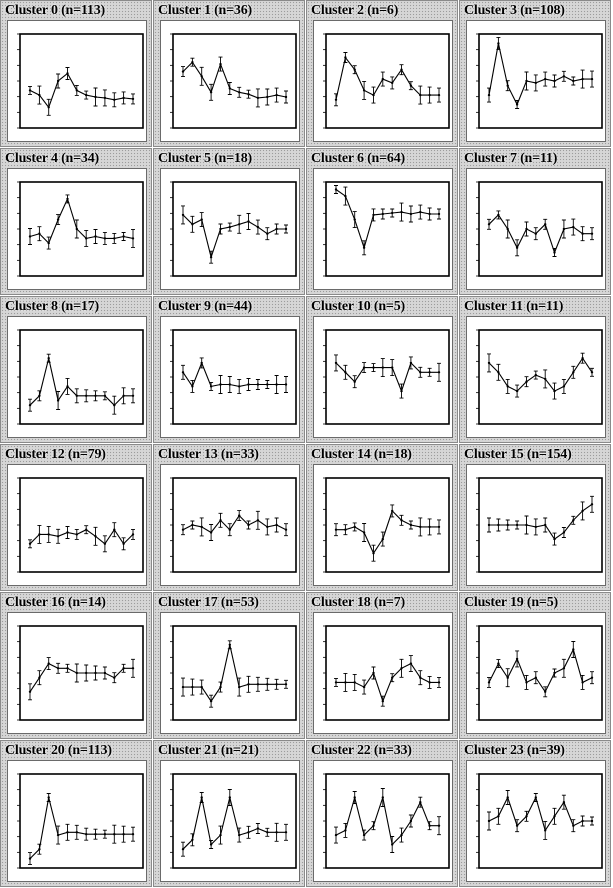  I want to click on cluster-panel: Cluster 9 (n=44), so click(229, 369).